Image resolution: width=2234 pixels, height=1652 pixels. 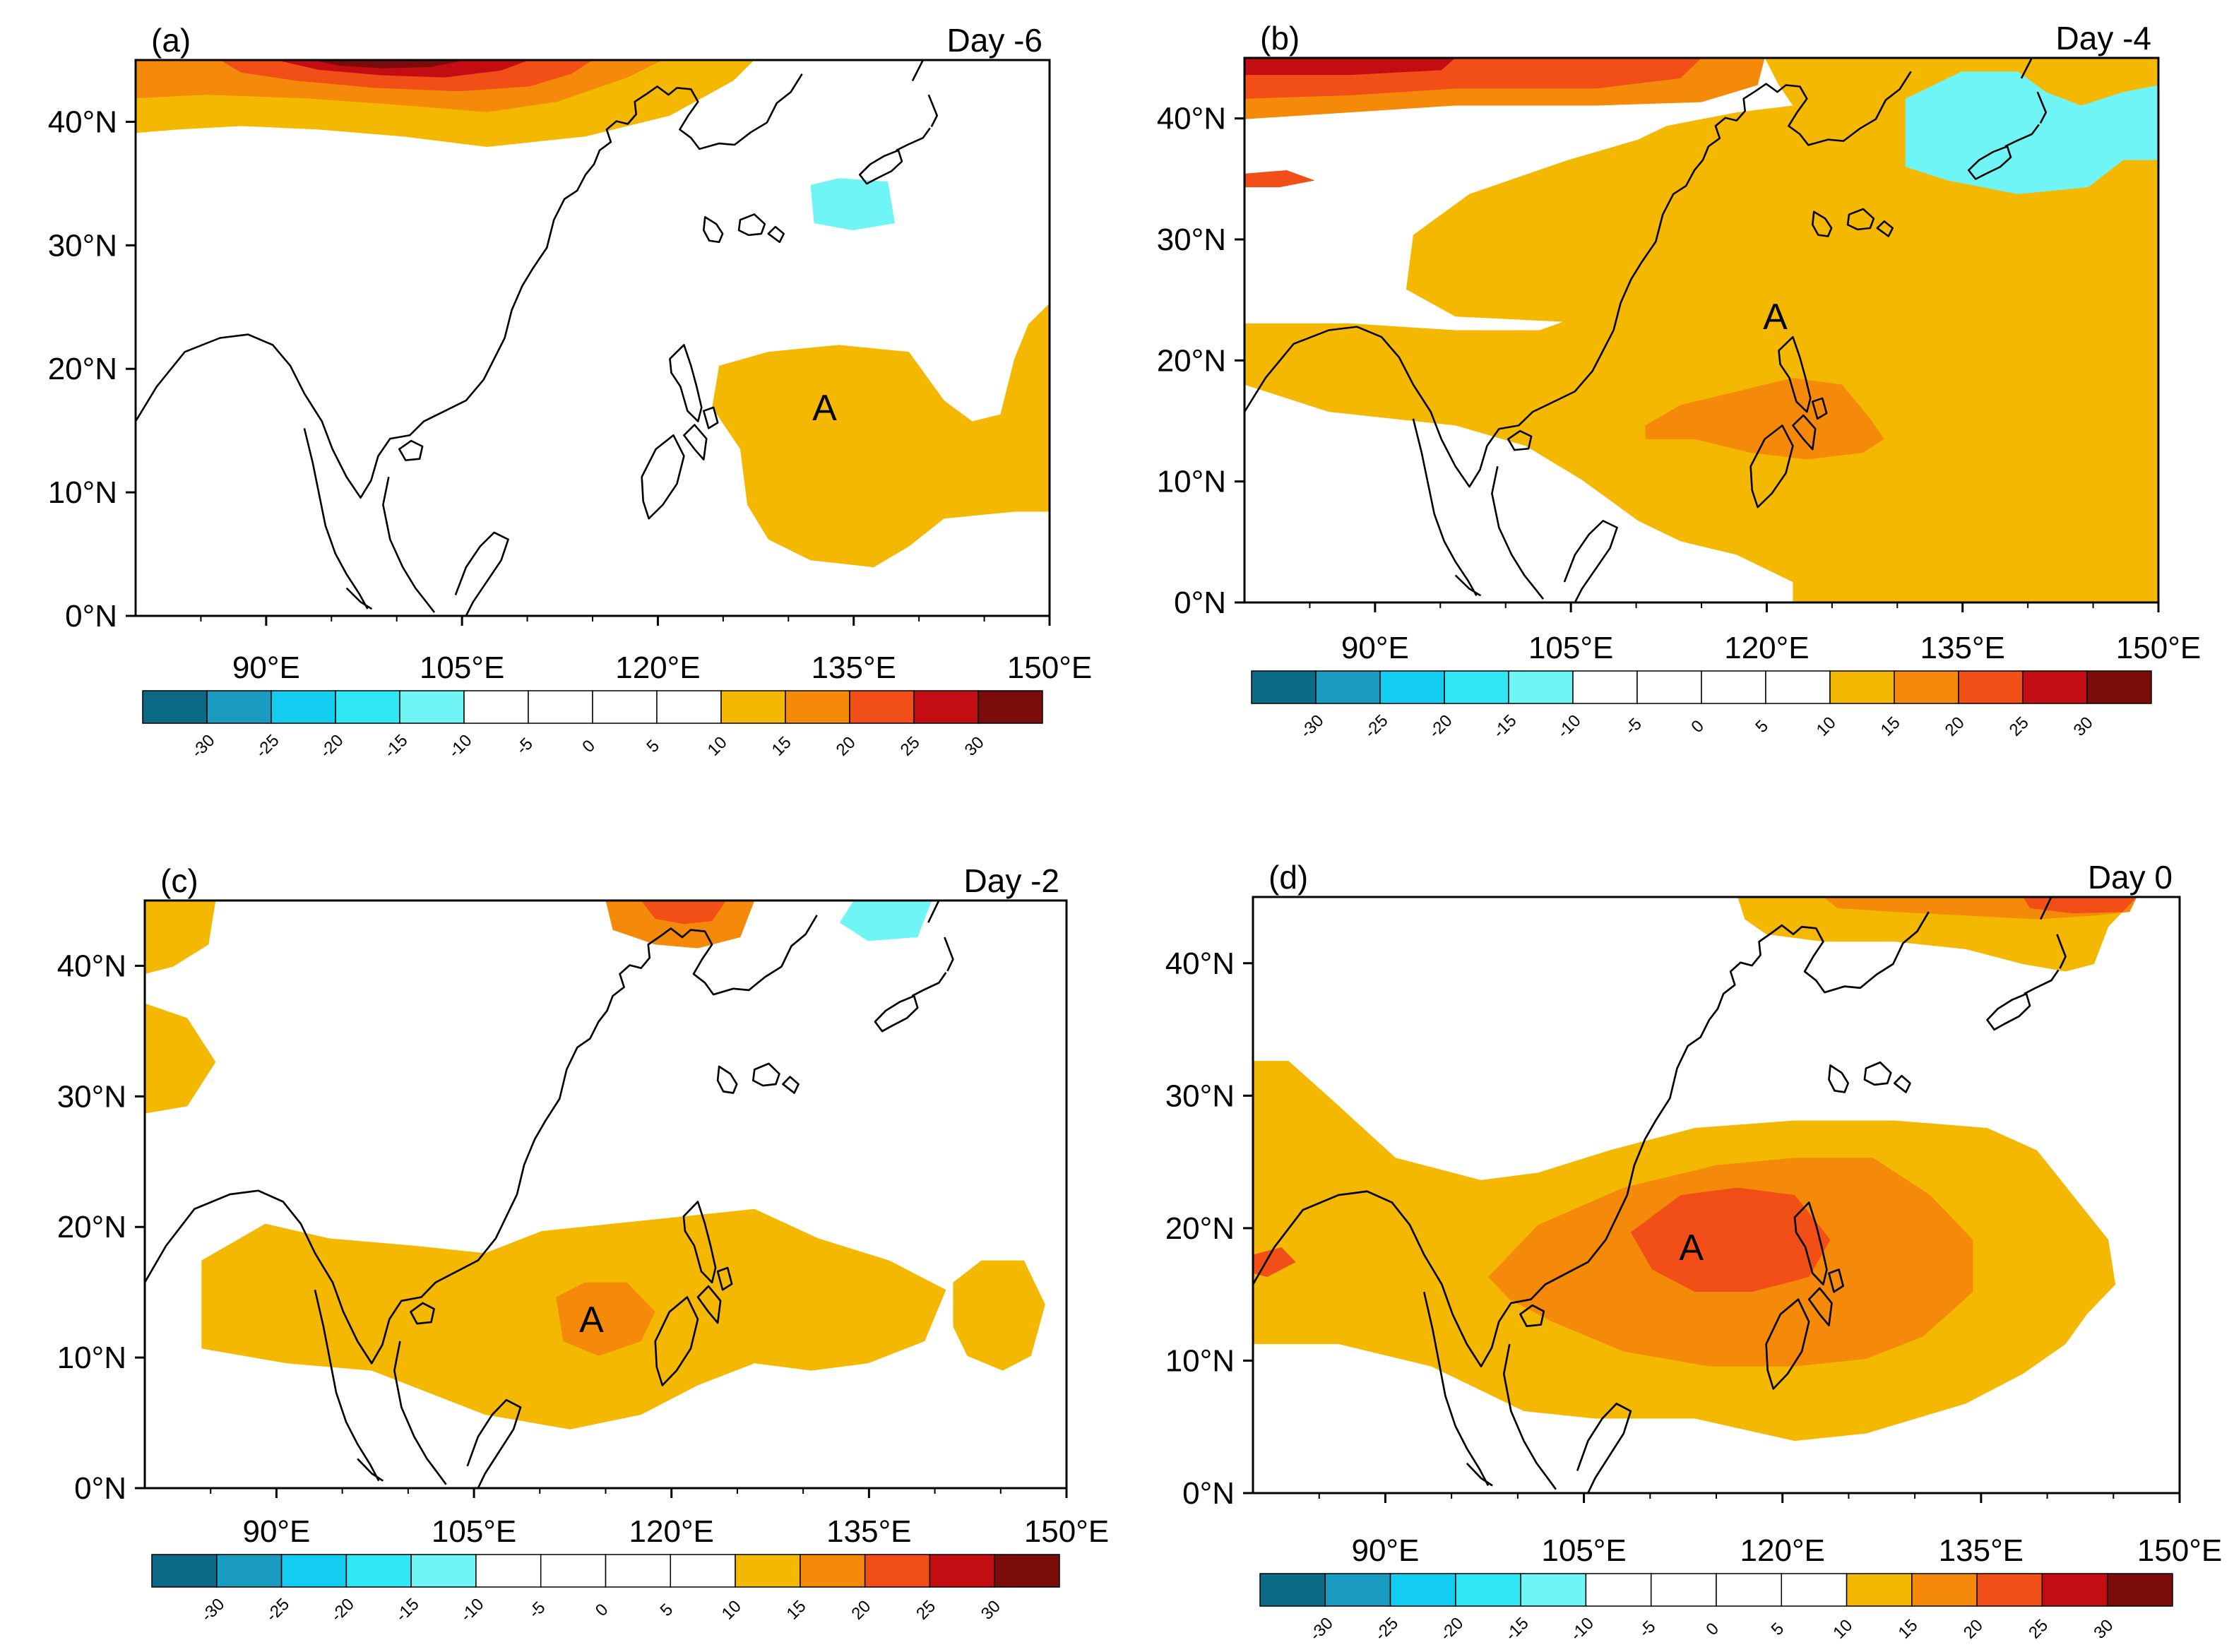 I want to click on lat-tick-label: 10°N, so click(x=82, y=492).